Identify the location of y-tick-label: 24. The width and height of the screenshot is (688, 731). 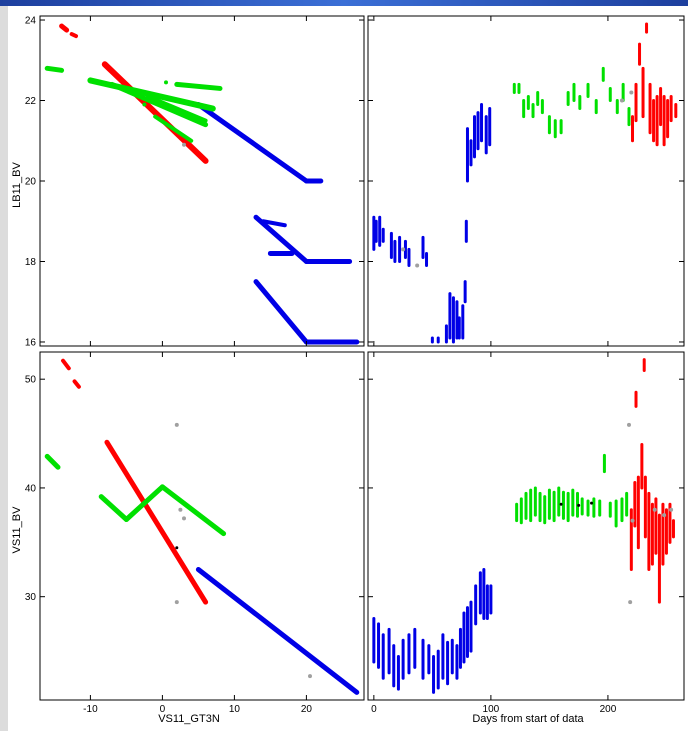
(31, 21).